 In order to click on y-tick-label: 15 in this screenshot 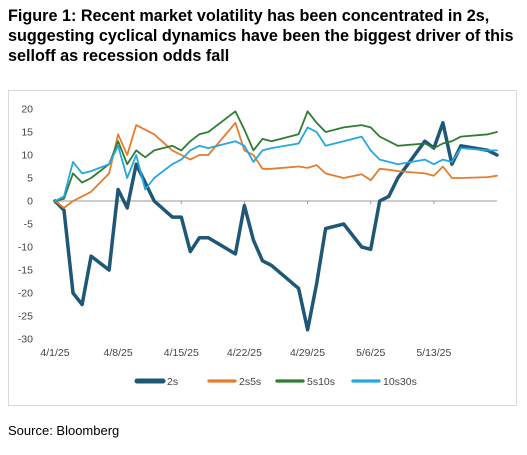, I will do `click(27, 133)`.